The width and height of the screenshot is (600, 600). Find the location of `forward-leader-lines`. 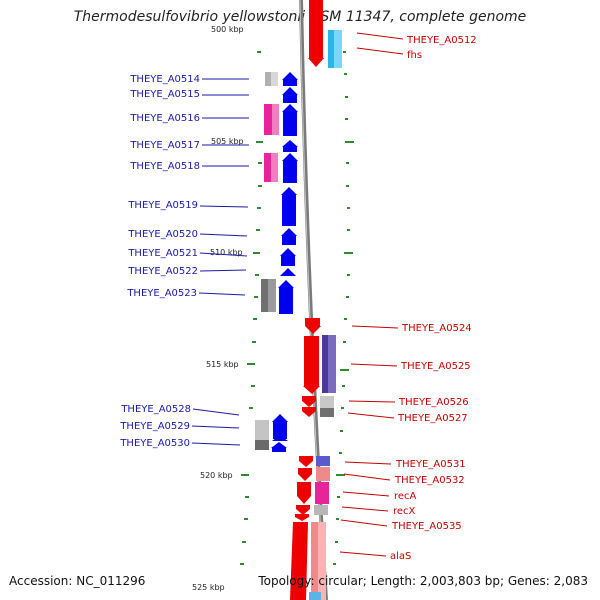

forward-leader-lines is located at coordinates (220, 262).